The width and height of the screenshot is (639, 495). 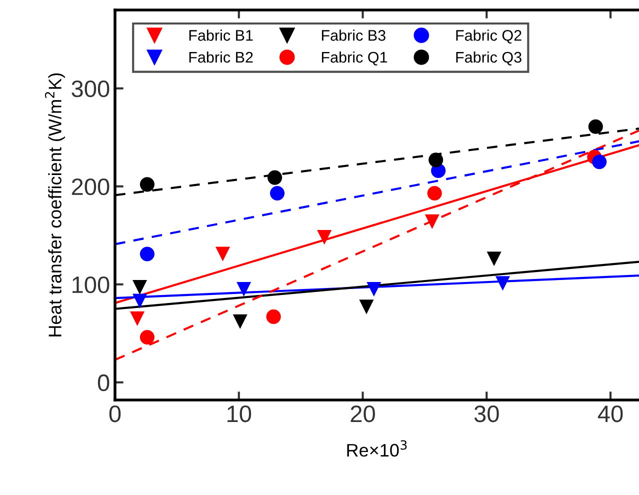 What do you see at coordinates (91, 187) in the screenshot?
I see `y-tick-label: 200` at bounding box center [91, 187].